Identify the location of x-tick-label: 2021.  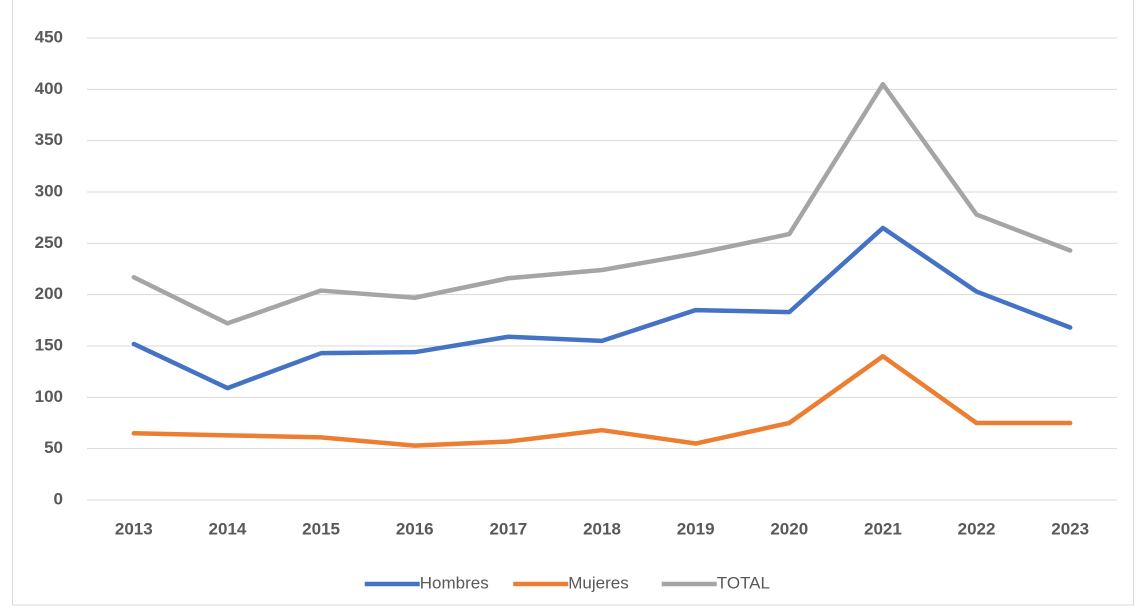
(883, 528).